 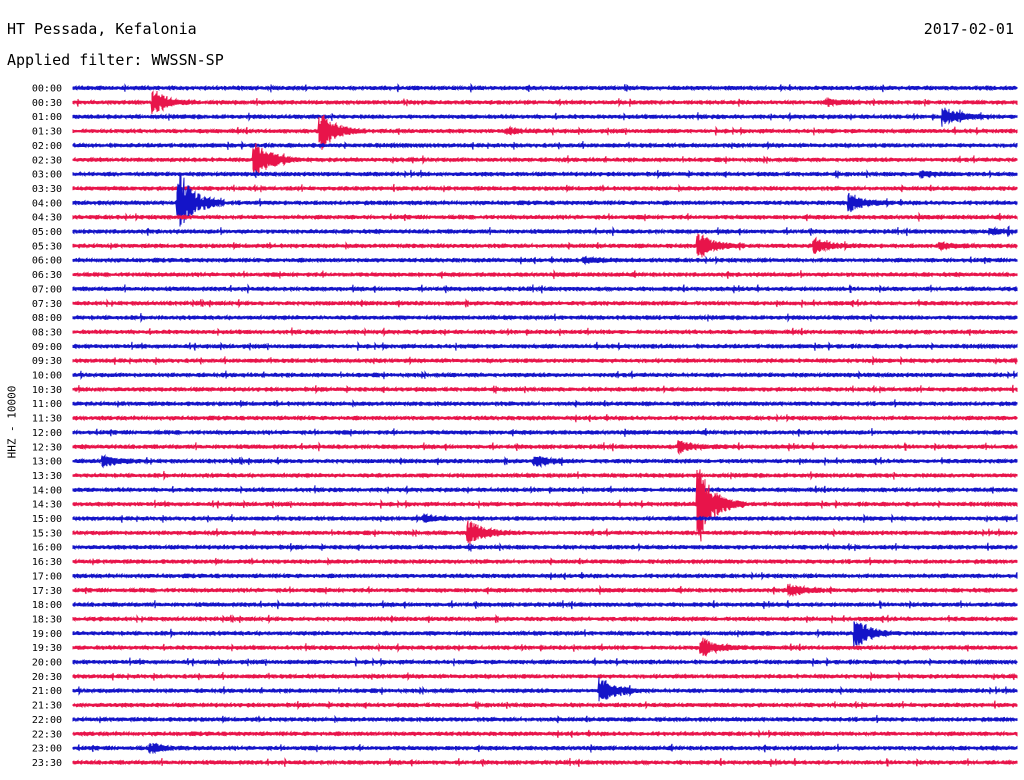 I want to click on date-label: 2017-02-01, so click(x=968, y=29).